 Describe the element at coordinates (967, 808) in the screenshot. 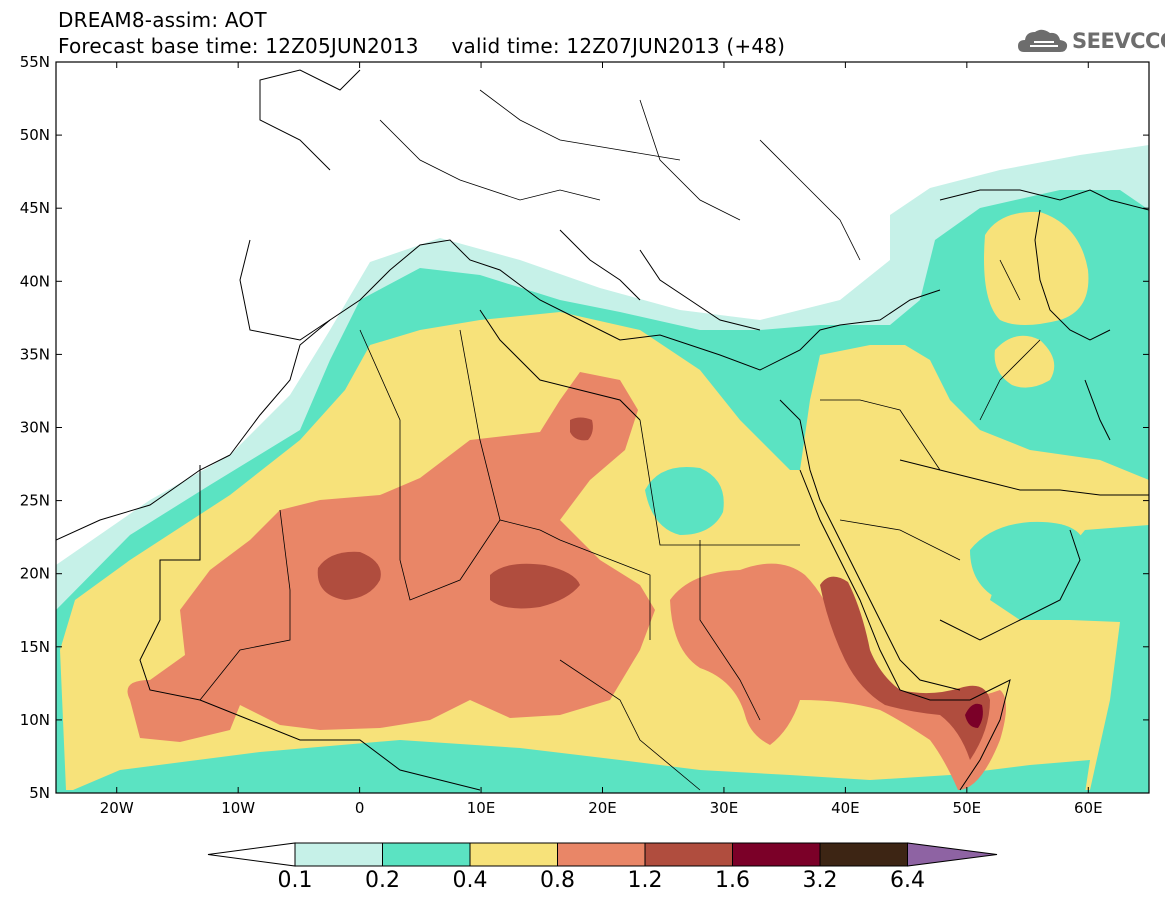

I see `lon-tick-label: 50E` at that location.